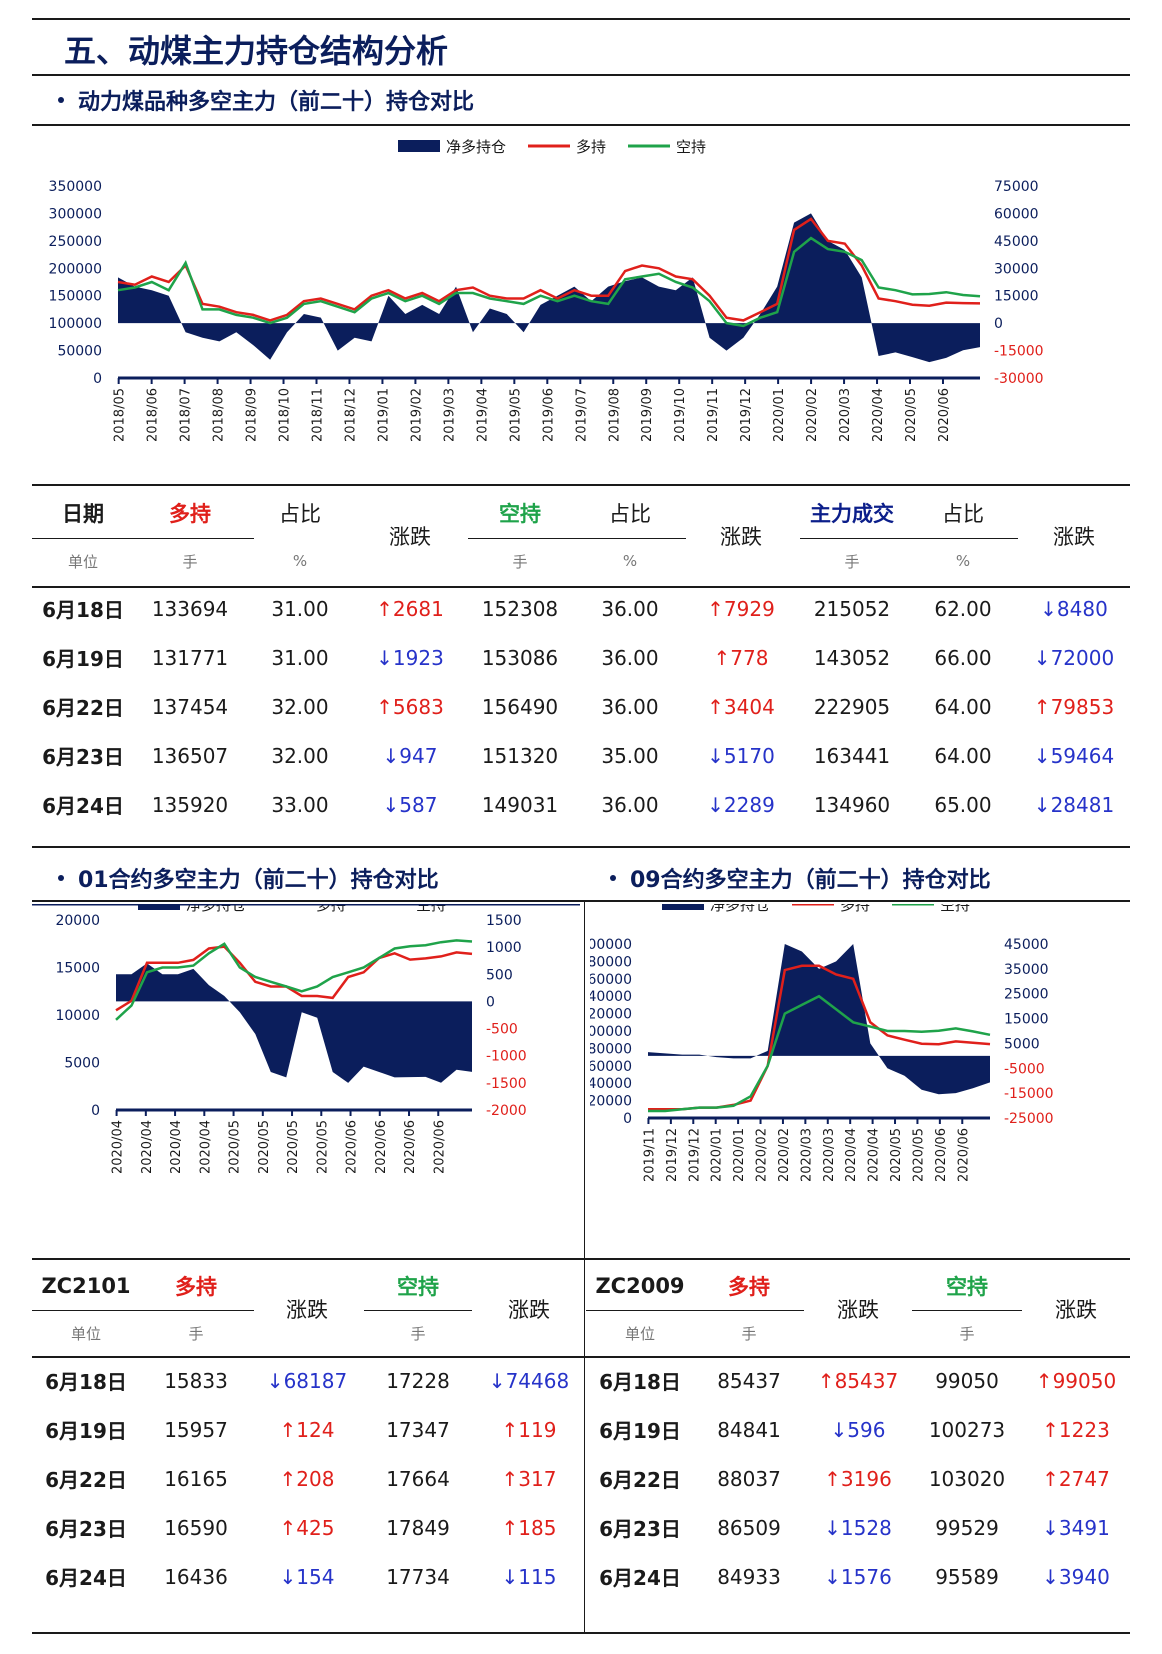 This screenshot has width=1162, height=1654. What do you see at coordinates (741, 804) in the screenshot?
I see `row-short-change: ↓2289` at bounding box center [741, 804].